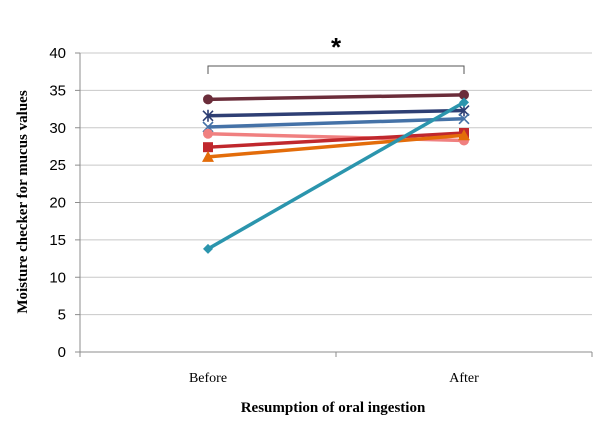  What do you see at coordinates (336, 47) in the screenshot?
I see `significance-asterisk: *` at bounding box center [336, 47].